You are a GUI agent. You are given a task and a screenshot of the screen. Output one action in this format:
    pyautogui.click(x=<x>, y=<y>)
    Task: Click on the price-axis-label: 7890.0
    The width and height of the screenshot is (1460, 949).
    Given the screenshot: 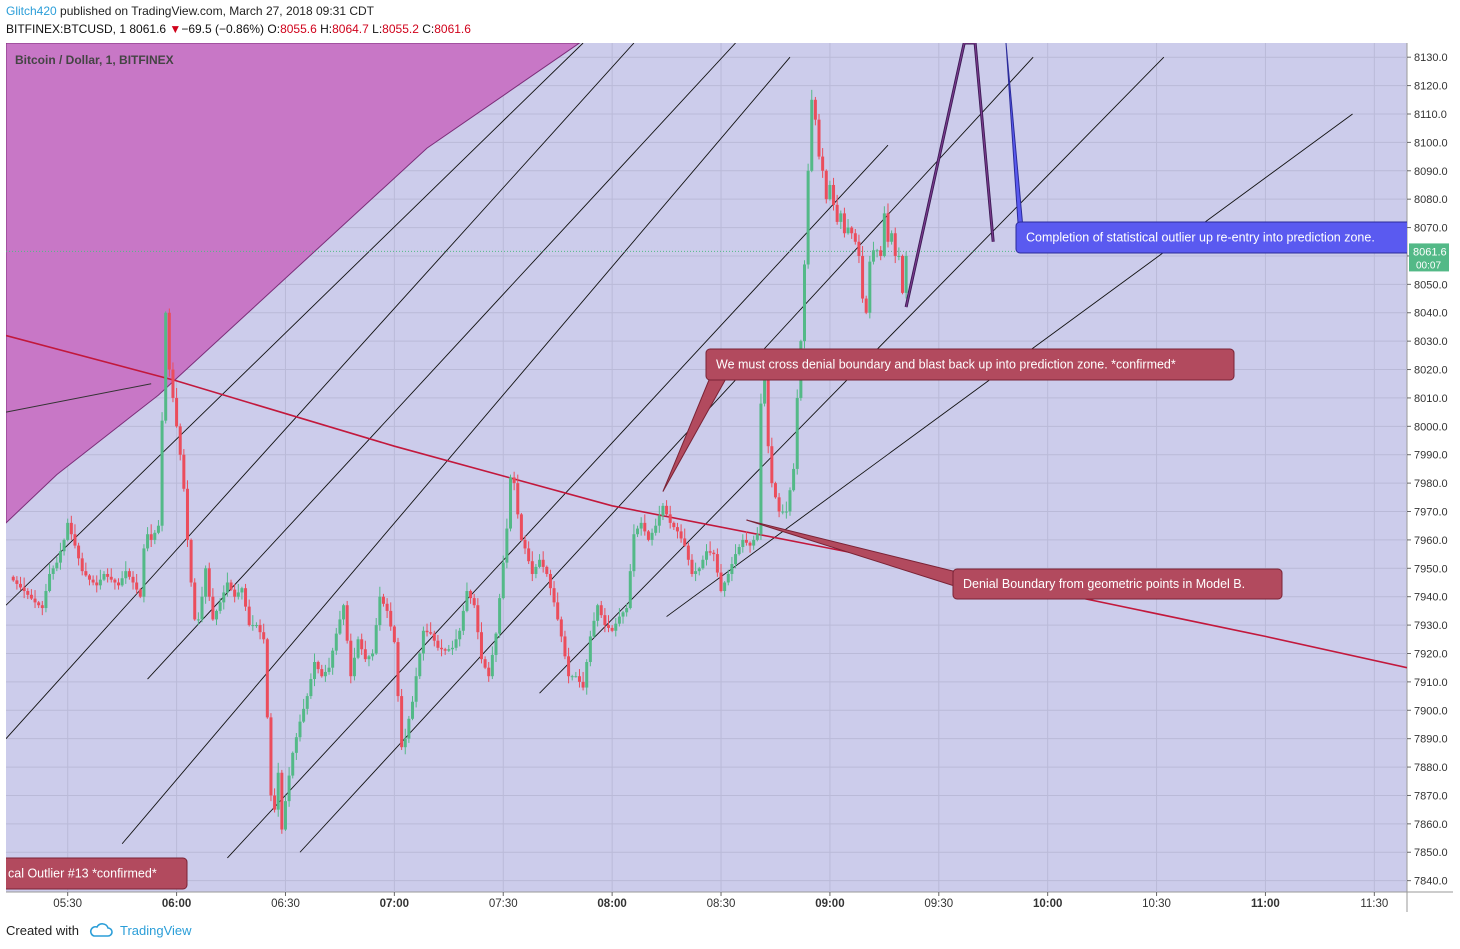 What is the action you would take?
    pyautogui.click(x=1431, y=740)
    